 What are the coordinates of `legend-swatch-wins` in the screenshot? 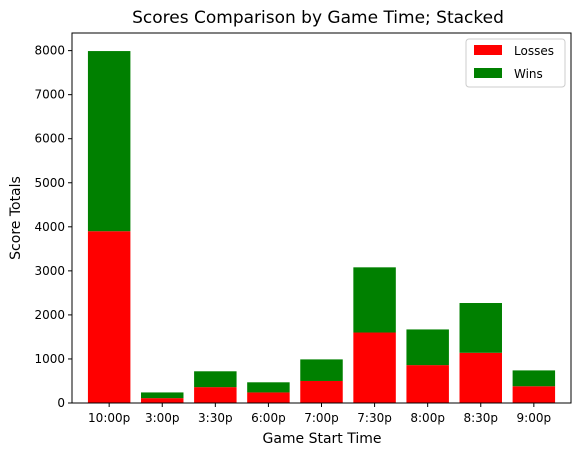 It's located at (488, 73).